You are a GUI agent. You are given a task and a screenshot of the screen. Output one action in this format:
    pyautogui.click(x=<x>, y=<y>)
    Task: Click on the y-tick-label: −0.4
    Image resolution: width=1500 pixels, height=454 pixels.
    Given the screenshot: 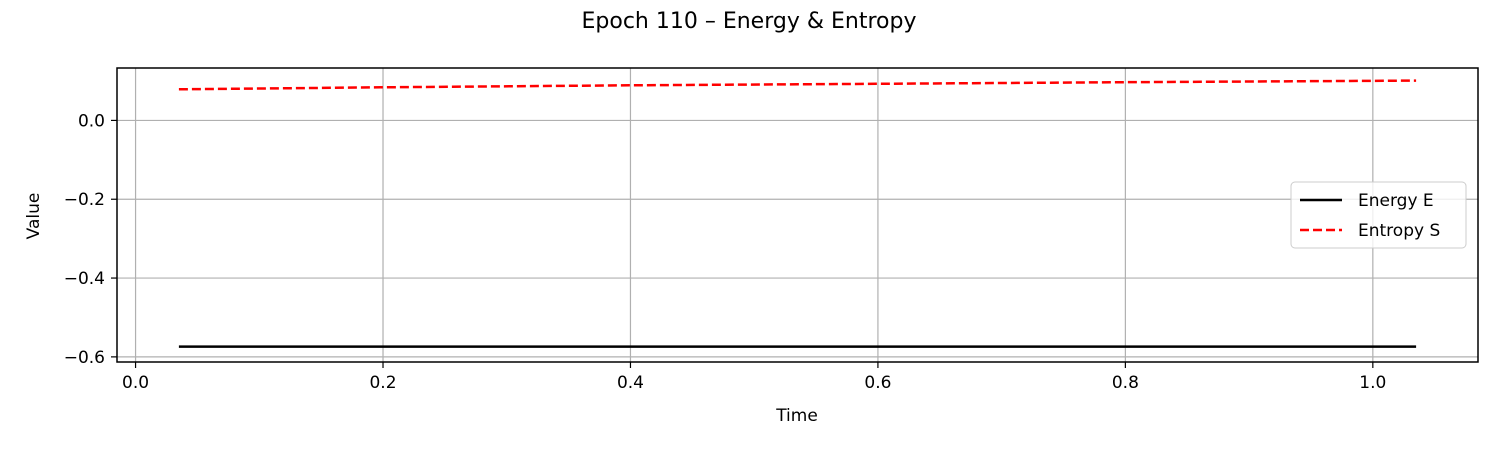 What is the action you would take?
    pyautogui.click(x=84, y=279)
    